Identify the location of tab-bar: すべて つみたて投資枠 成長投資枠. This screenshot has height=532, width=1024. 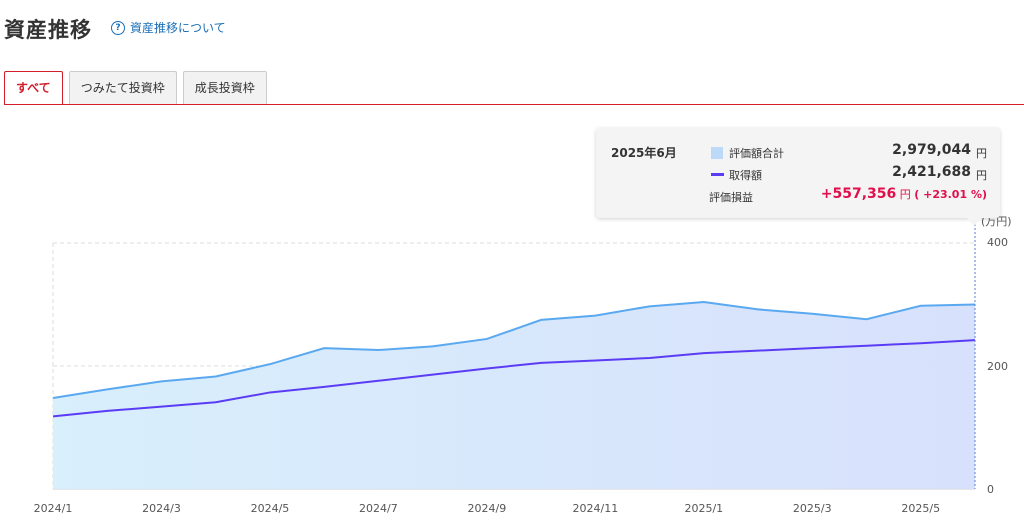
(135, 88).